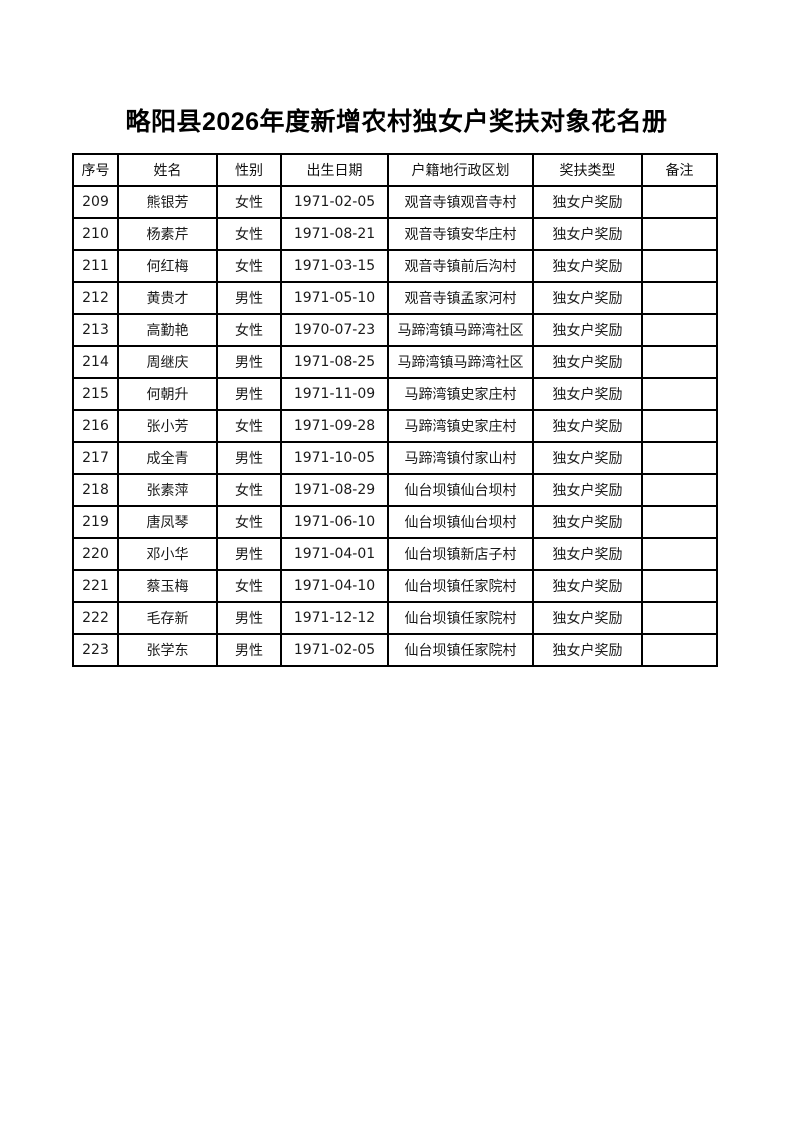 The height and width of the screenshot is (1122, 793). What do you see at coordinates (167, 650) in the screenshot?
I see `cell-name: 张学东` at bounding box center [167, 650].